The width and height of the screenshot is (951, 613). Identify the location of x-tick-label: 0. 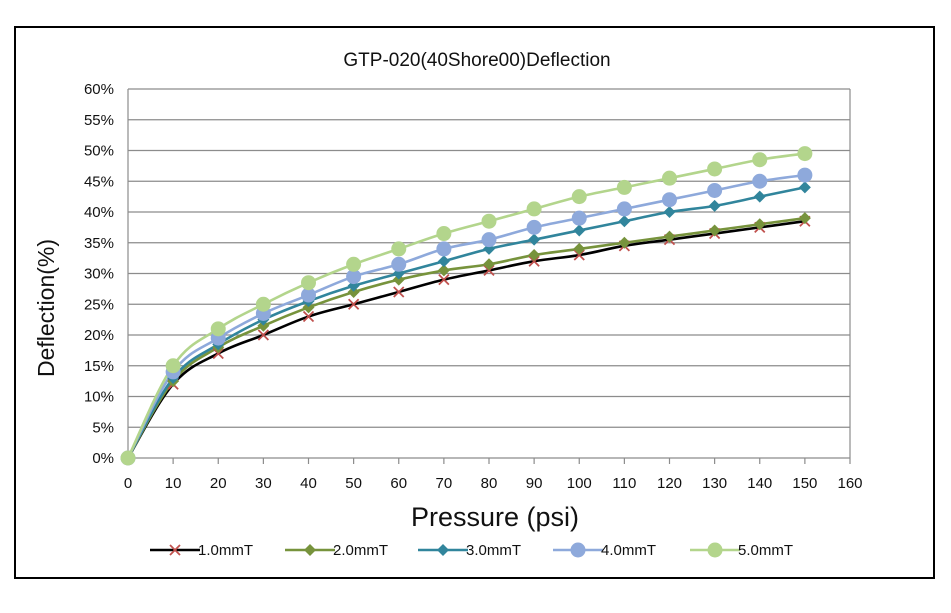
(128, 483).